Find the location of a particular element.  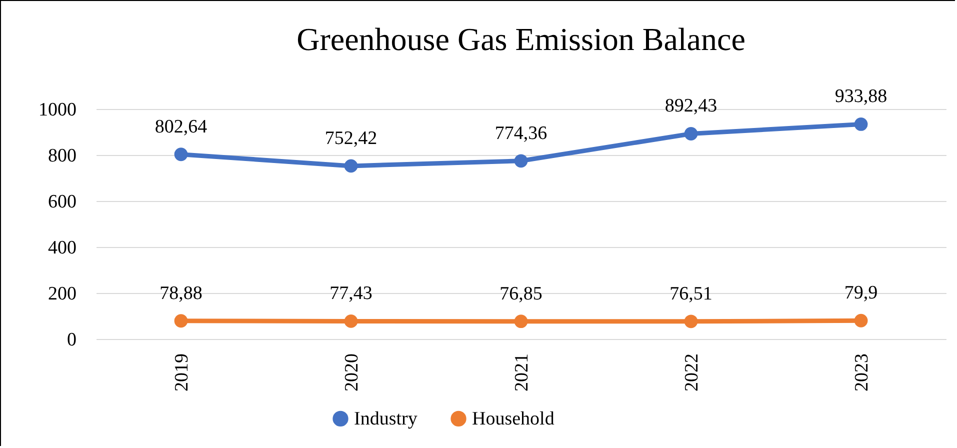

legend-label: Industry is located at coordinates (386, 419).